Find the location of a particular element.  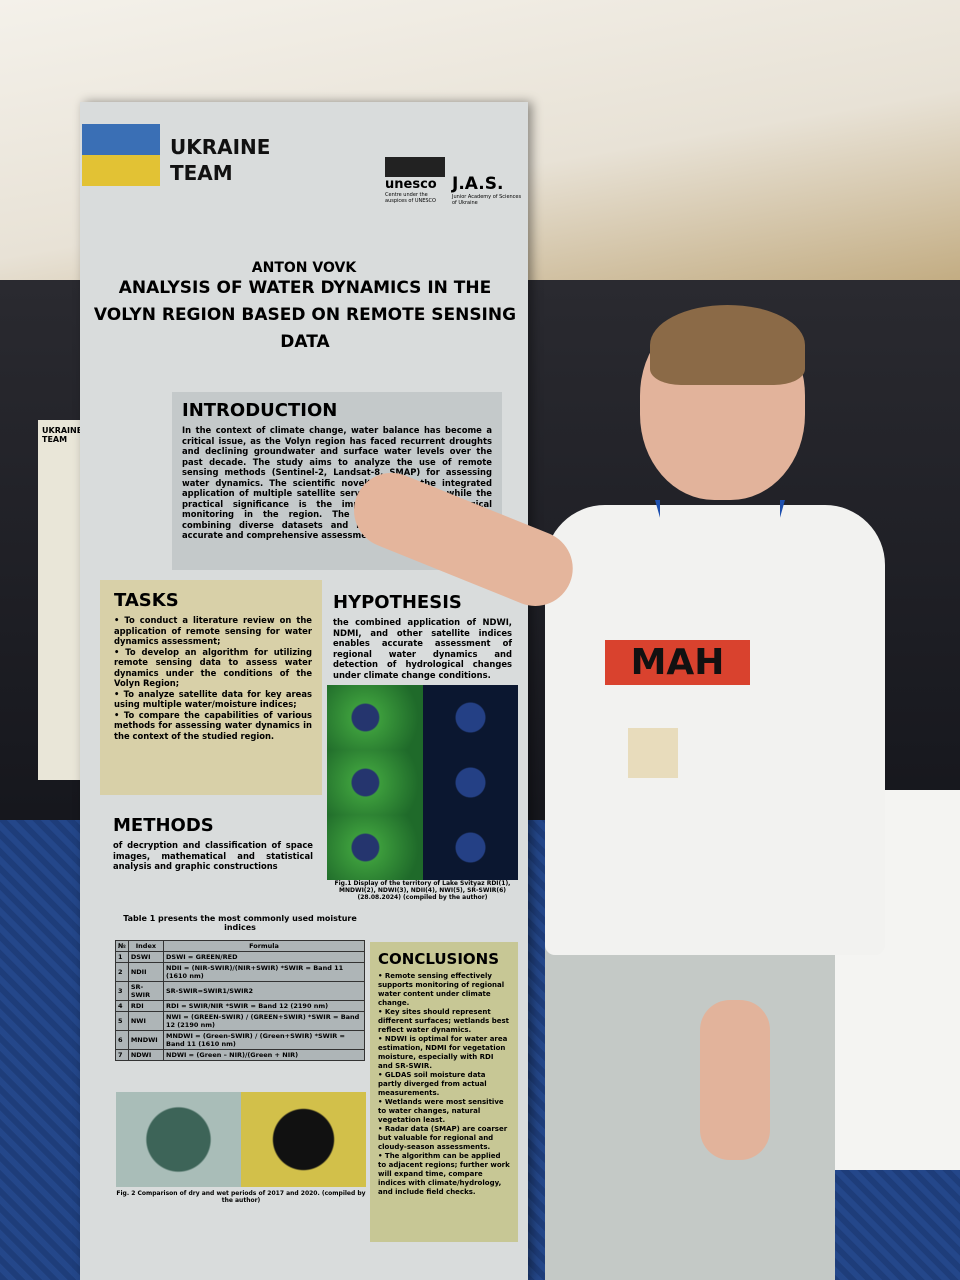

table-row: 1 DSWI DSWI = GREEN/RED is located at coordinates (240, 957).